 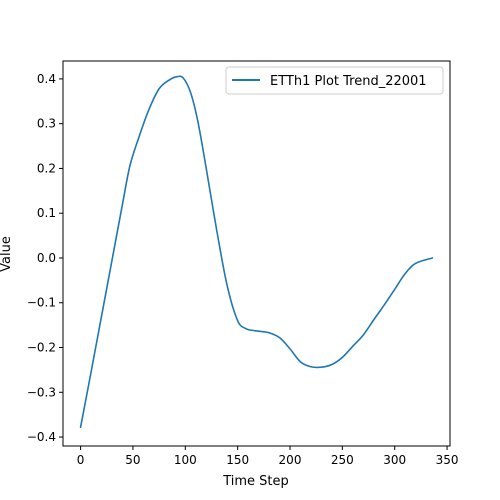 I want to click on legend-box, so click(x=334, y=80).